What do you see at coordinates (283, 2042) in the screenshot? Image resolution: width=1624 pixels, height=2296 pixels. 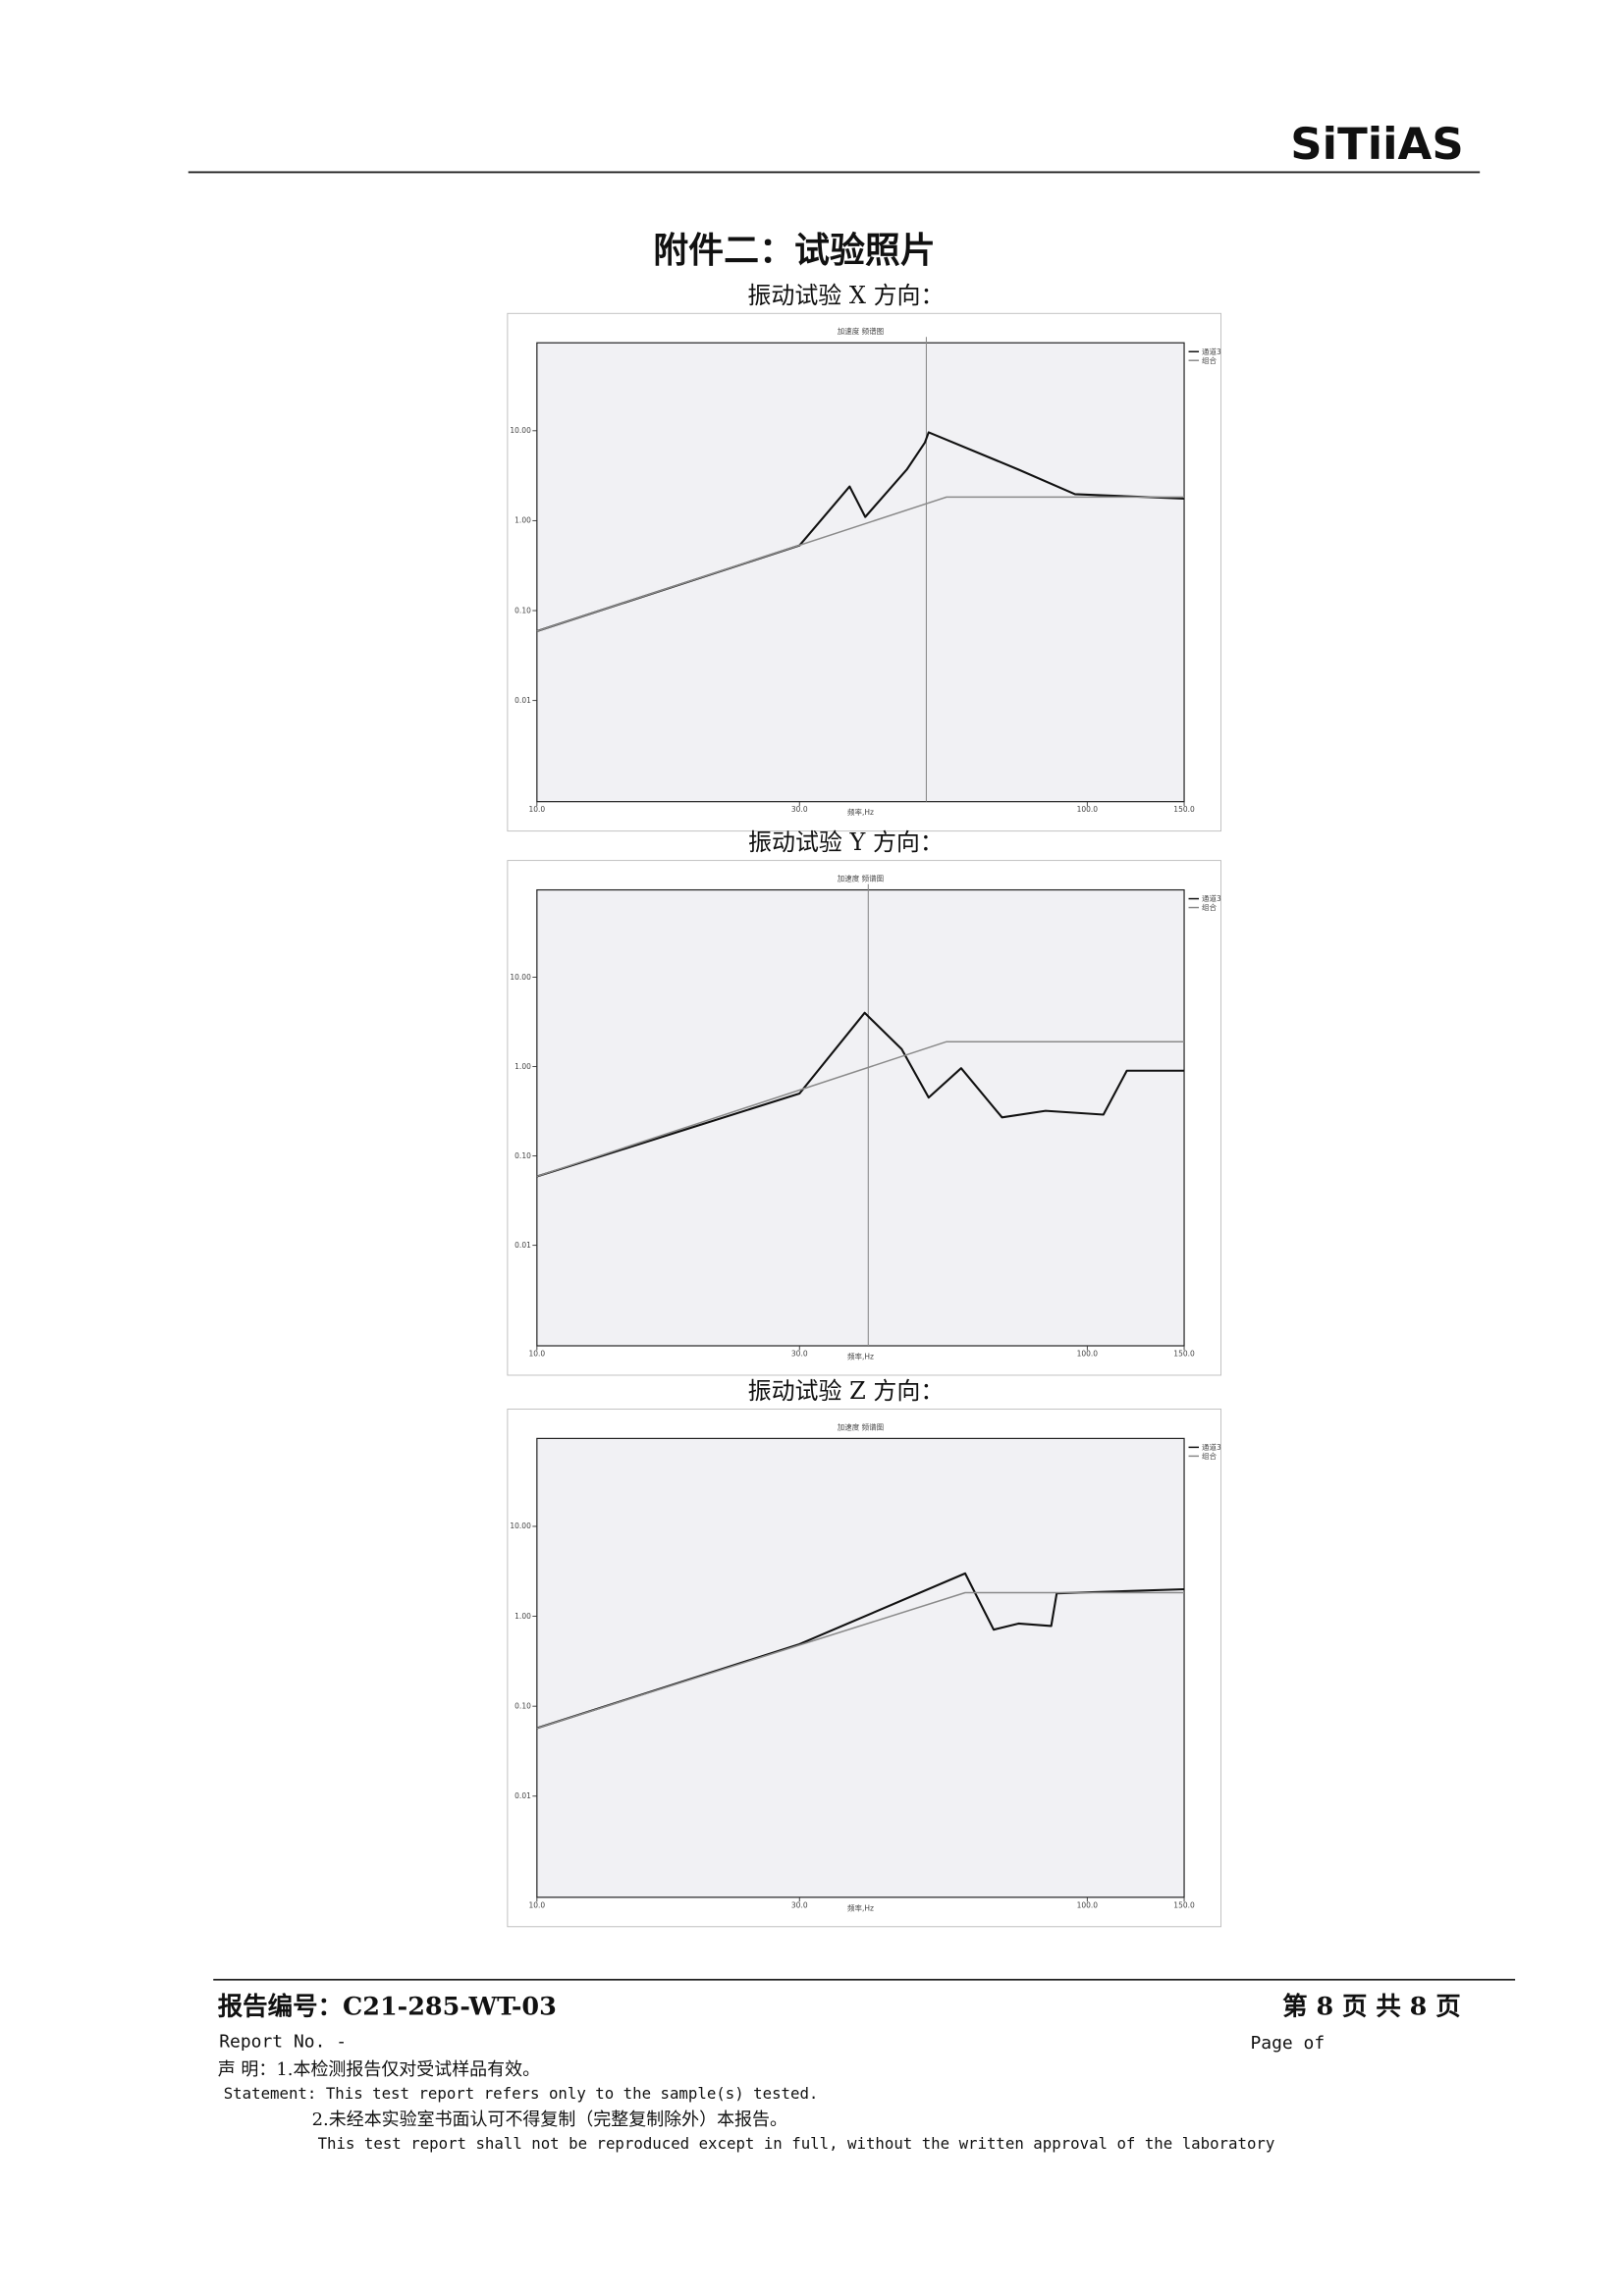 I see `report-no-en: Report No. -` at bounding box center [283, 2042].